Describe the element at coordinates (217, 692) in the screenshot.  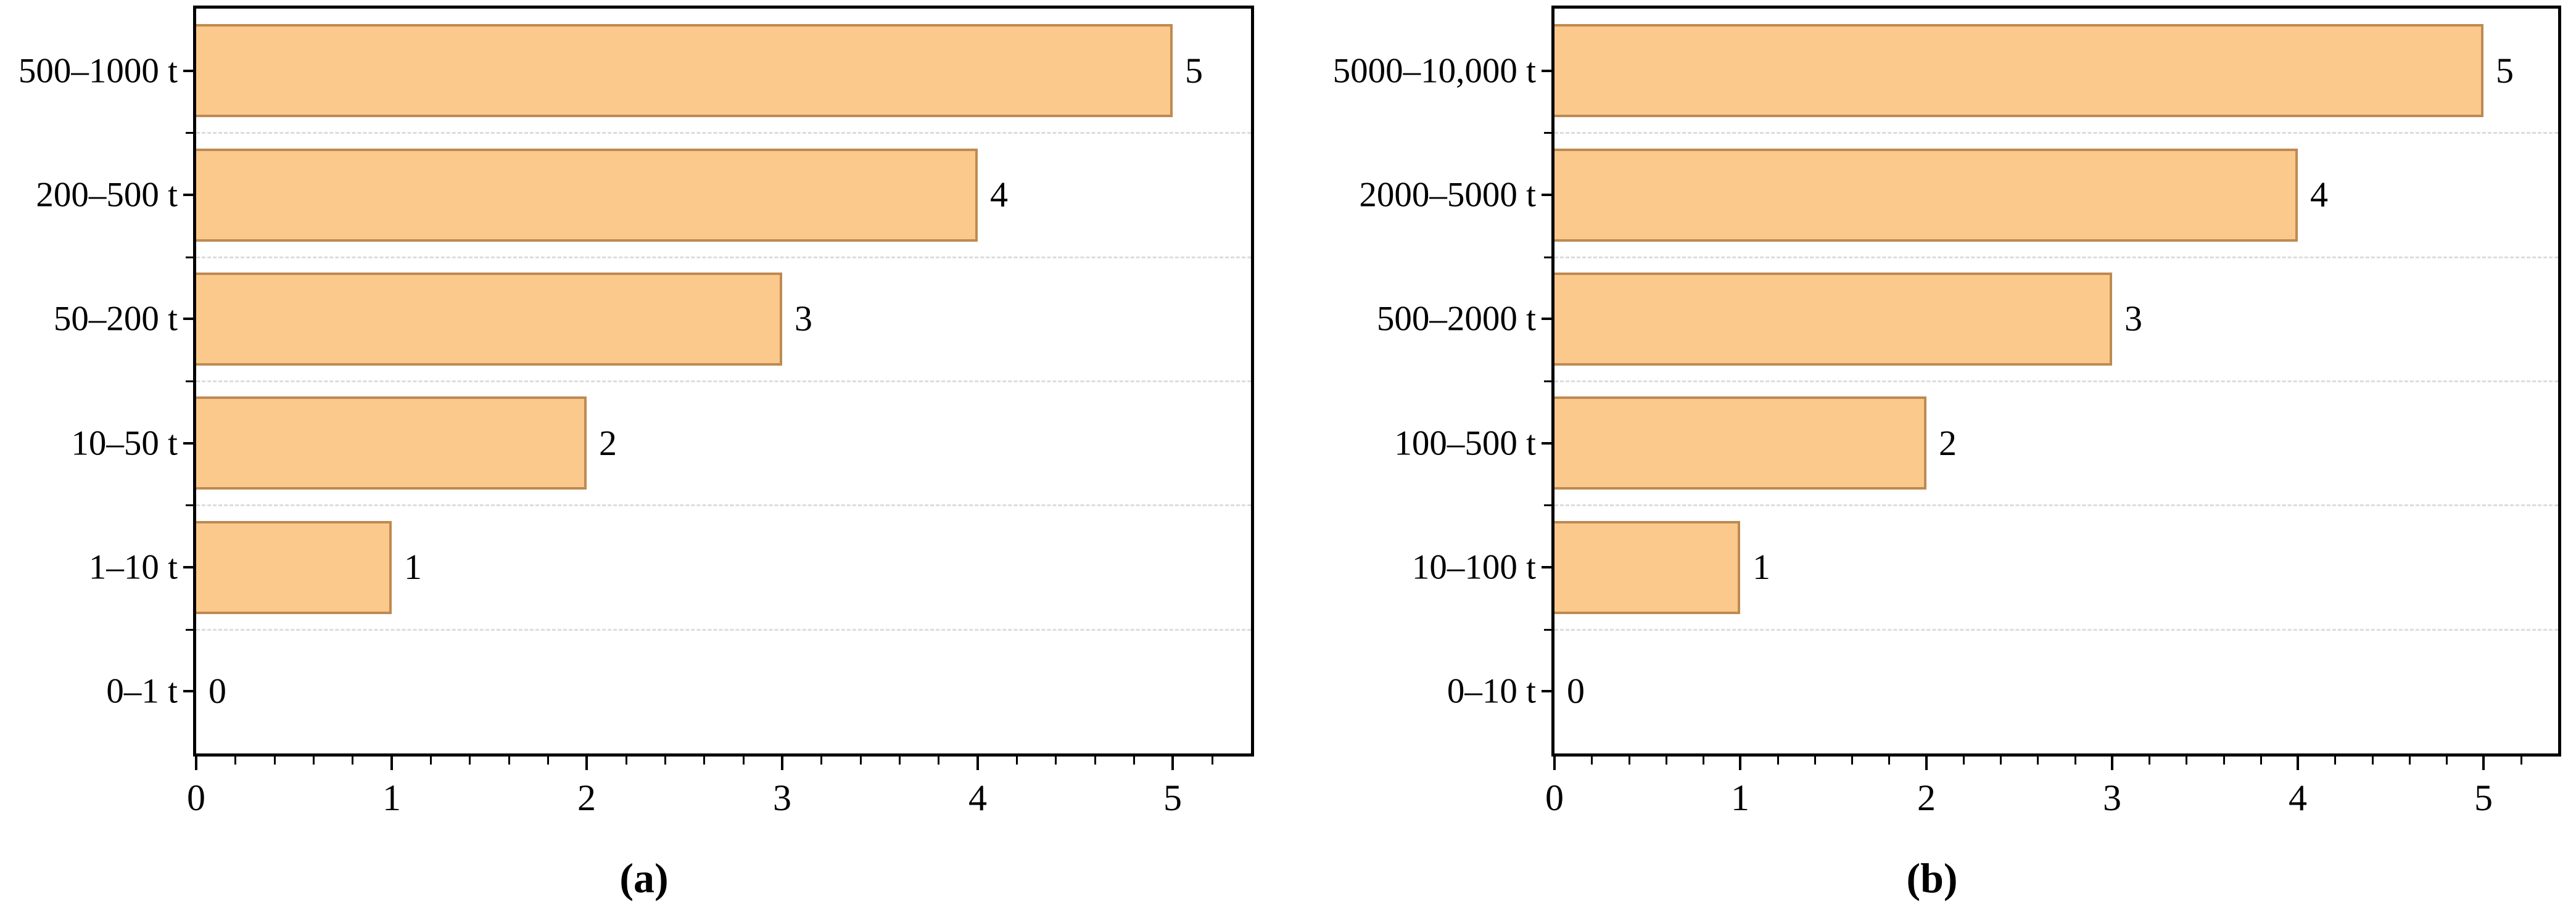
I see `bar-value-label: 0` at that location.